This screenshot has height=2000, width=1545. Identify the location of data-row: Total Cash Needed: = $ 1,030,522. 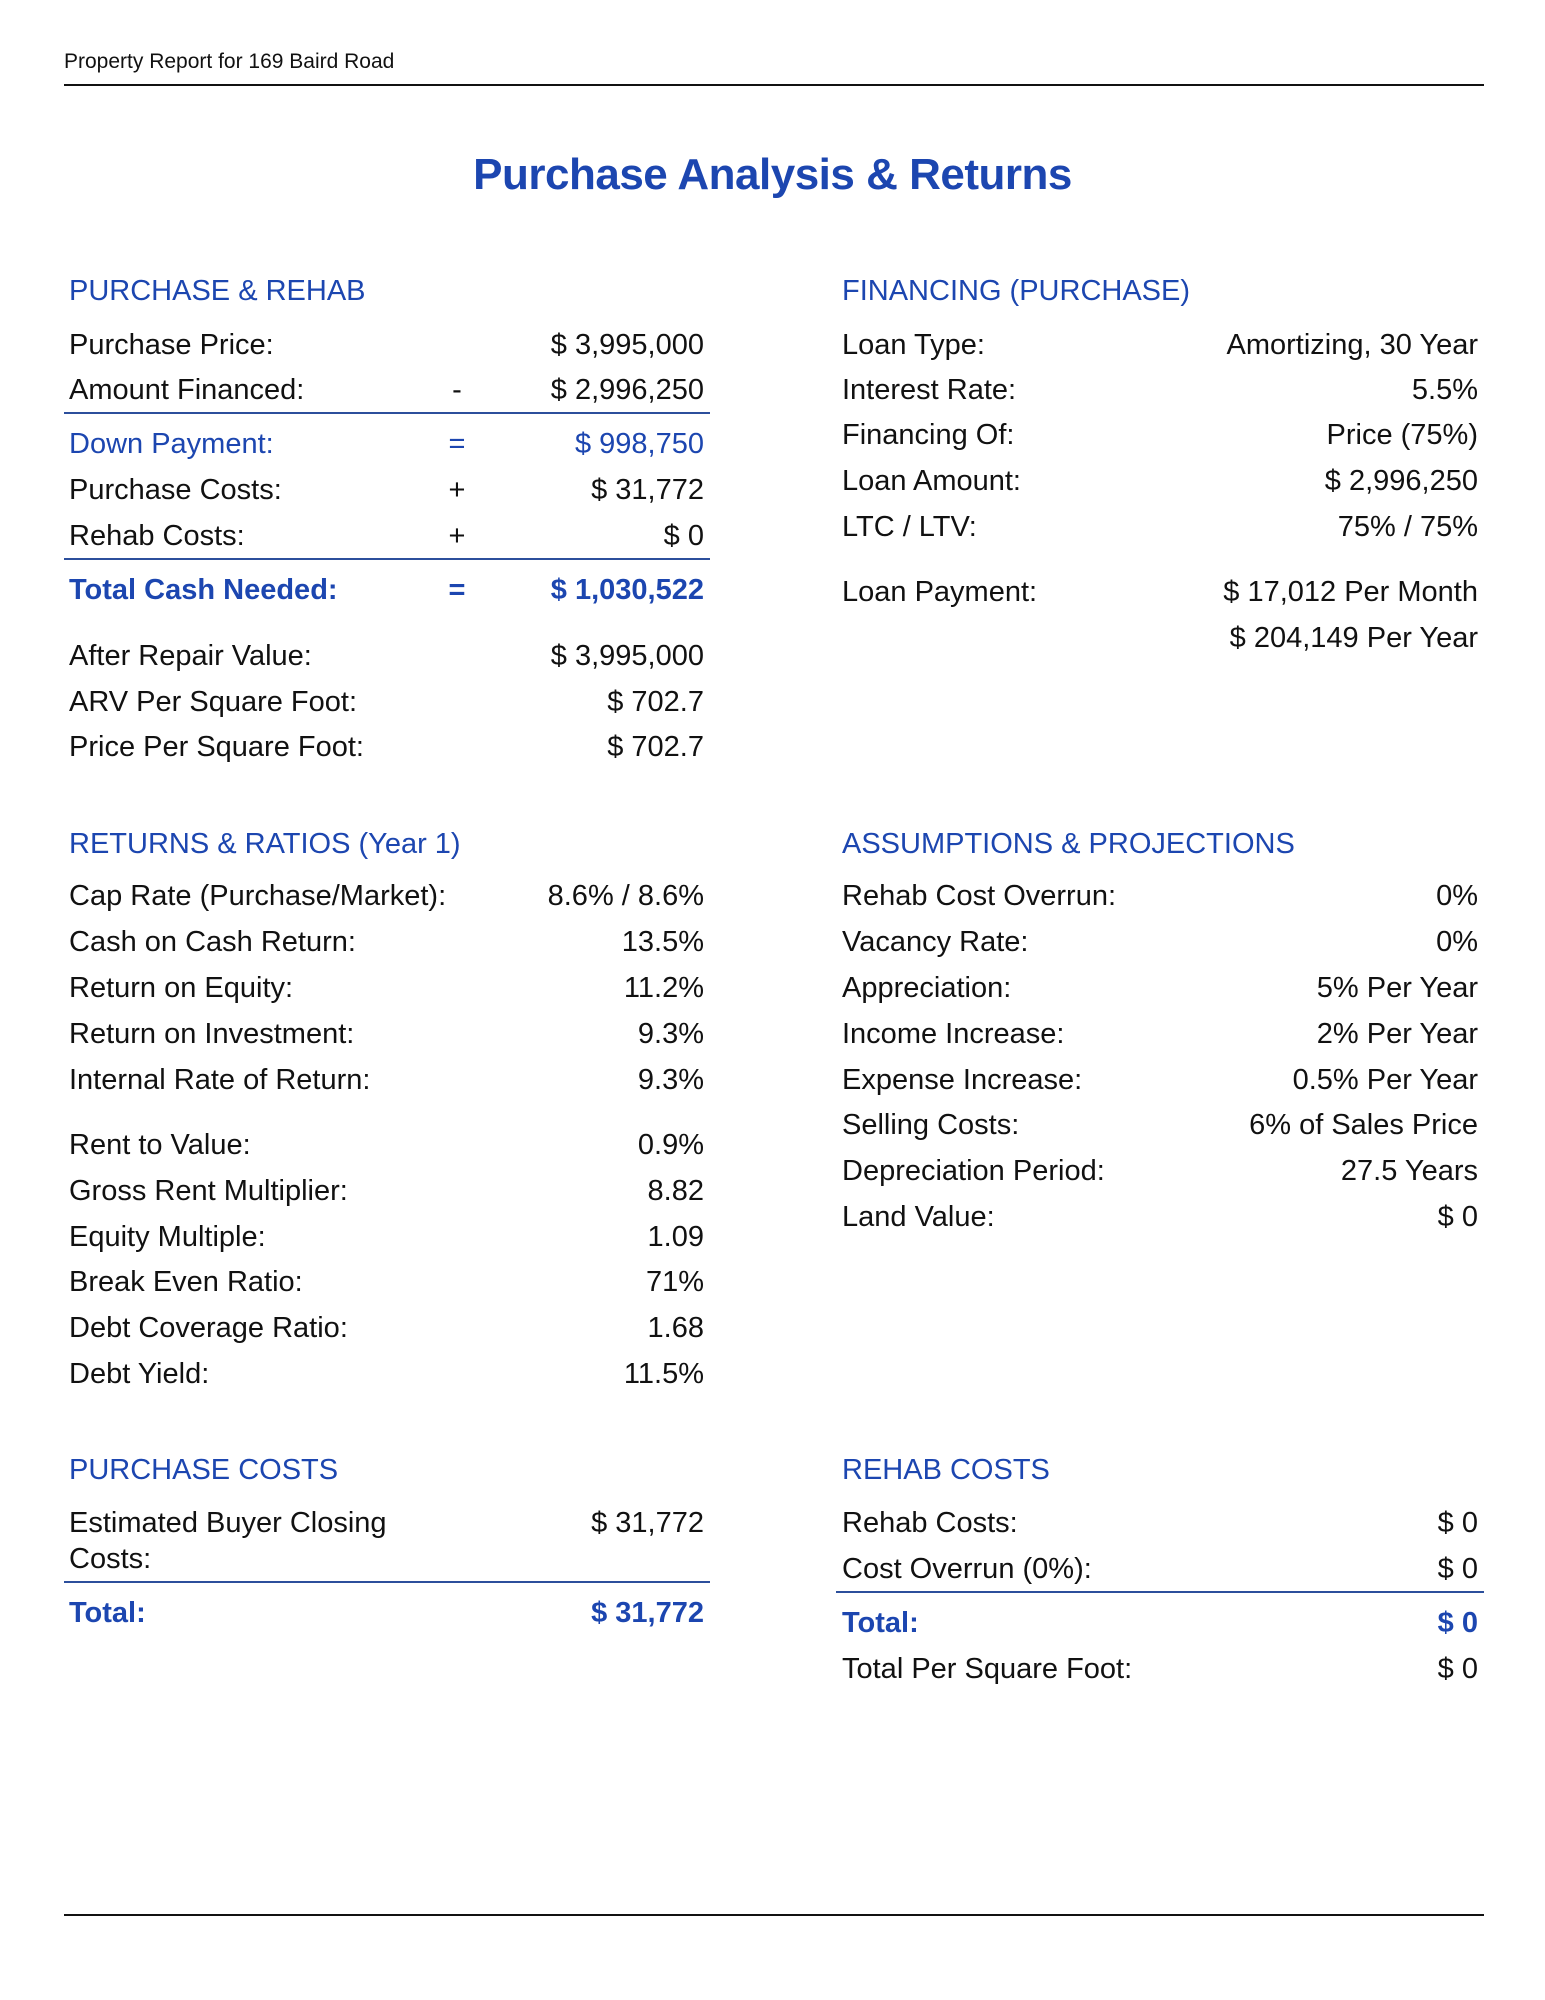
(386, 590).